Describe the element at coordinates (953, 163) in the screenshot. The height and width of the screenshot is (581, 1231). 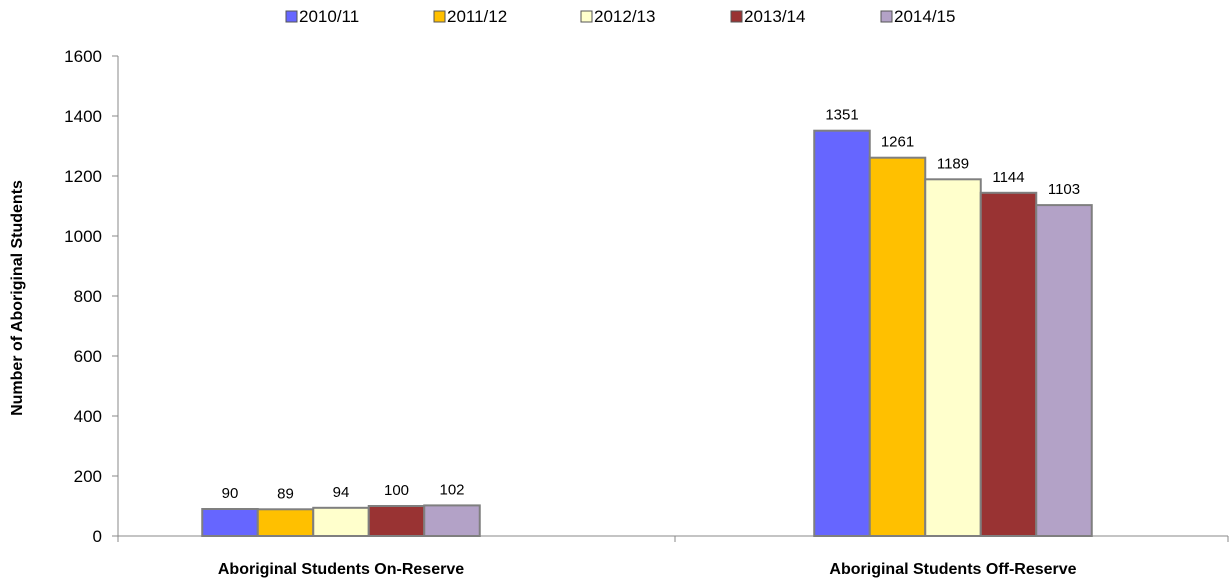
I see `data-label: 1189` at that location.